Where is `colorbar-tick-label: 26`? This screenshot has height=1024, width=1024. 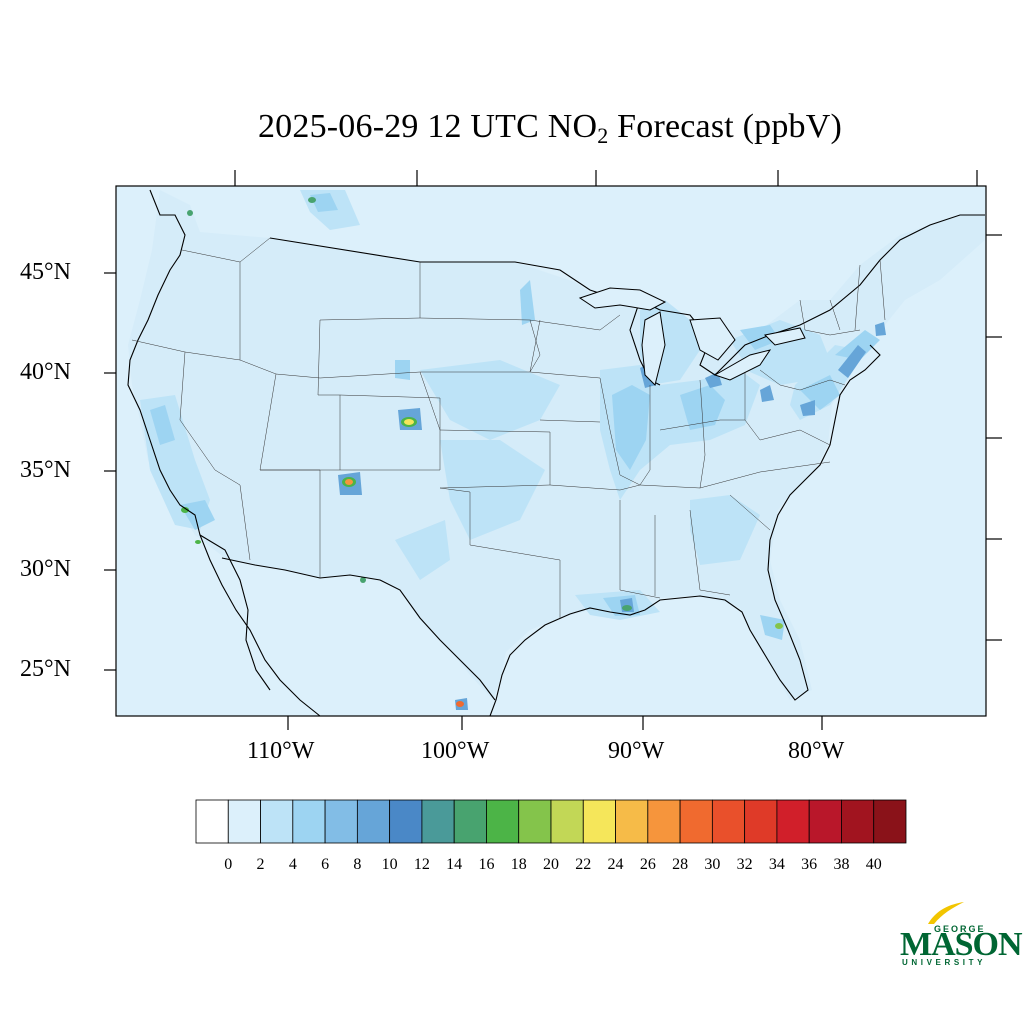
colorbar-tick-label: 26 is located at coordinates (647, 864).